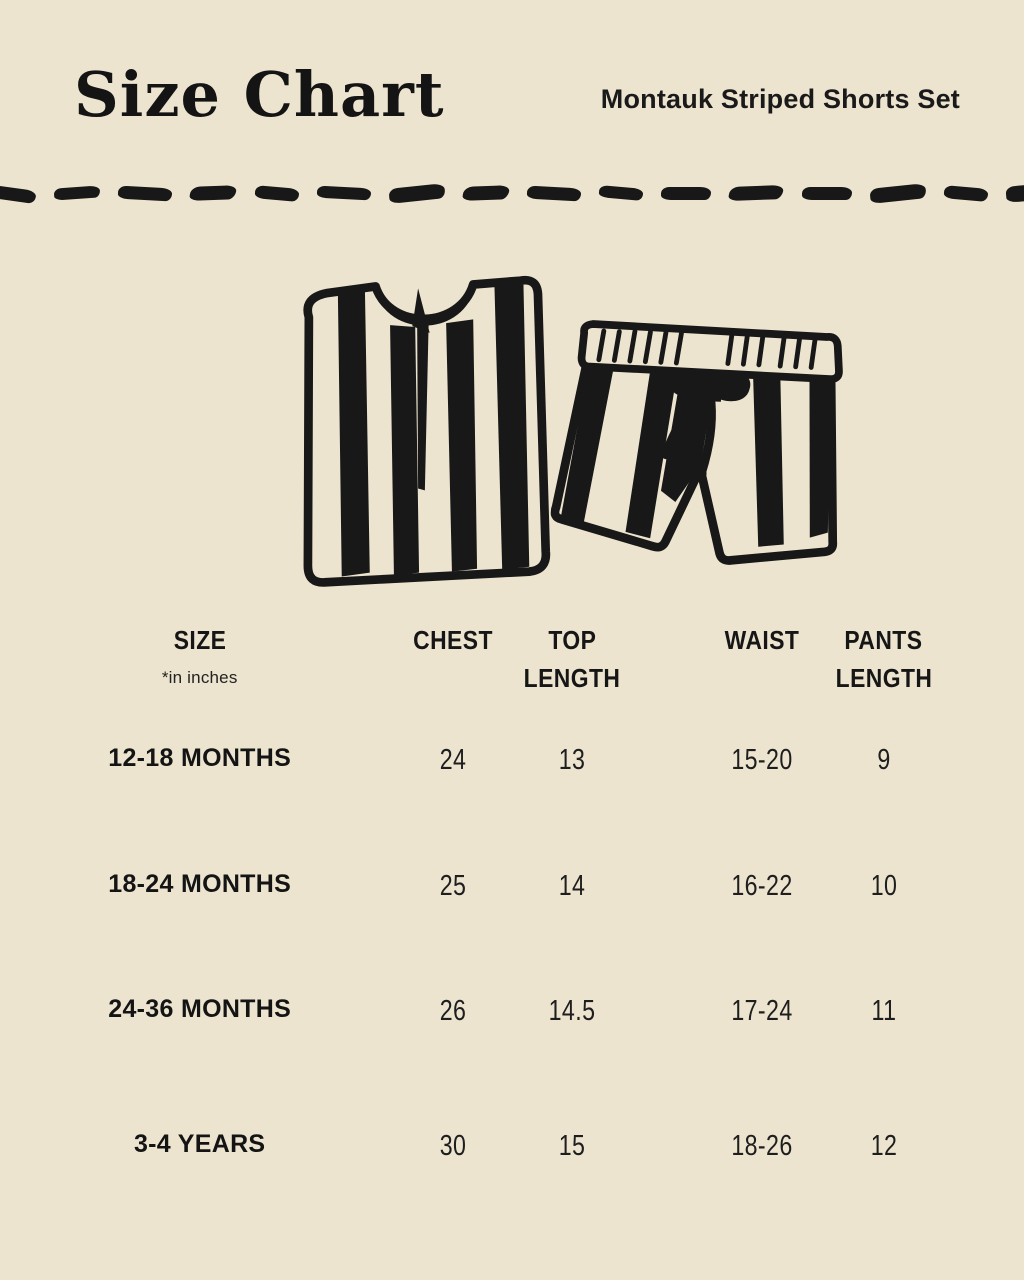 The image size is (1024, 1280). I want to click on cell-pants-length: 9, so click(884, 760).